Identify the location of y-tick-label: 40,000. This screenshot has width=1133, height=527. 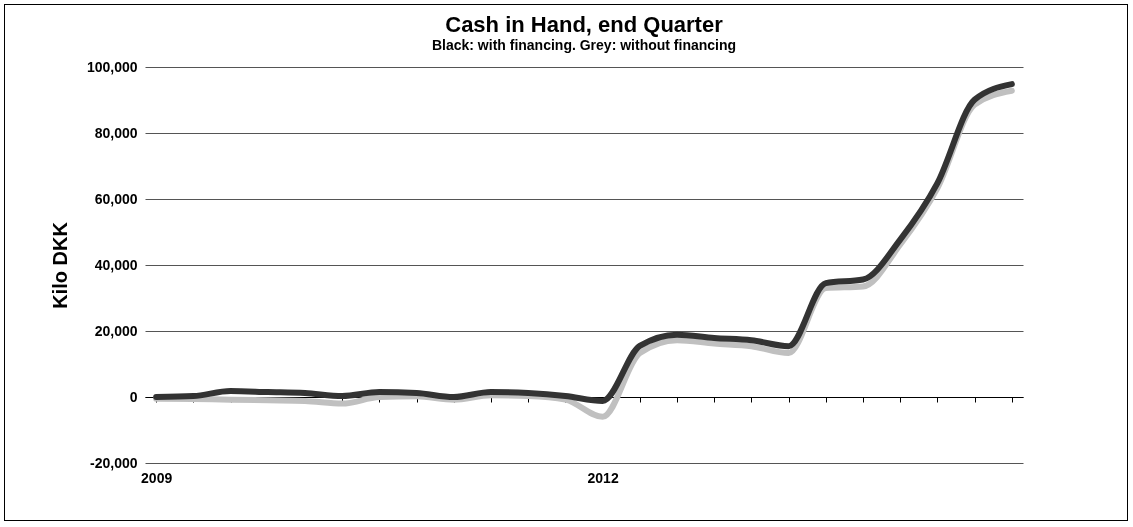
(116, 264).